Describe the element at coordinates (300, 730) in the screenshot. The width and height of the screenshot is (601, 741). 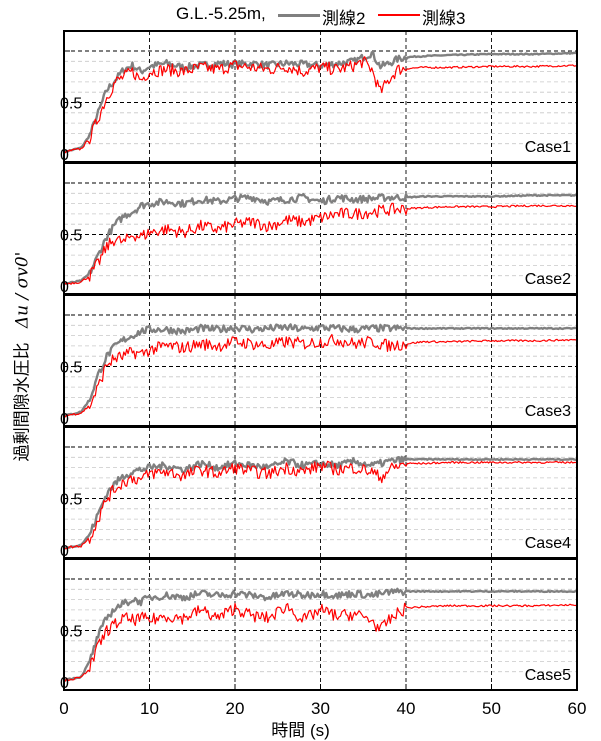
I see `x-axis-label: 時間 (s)` at that location.